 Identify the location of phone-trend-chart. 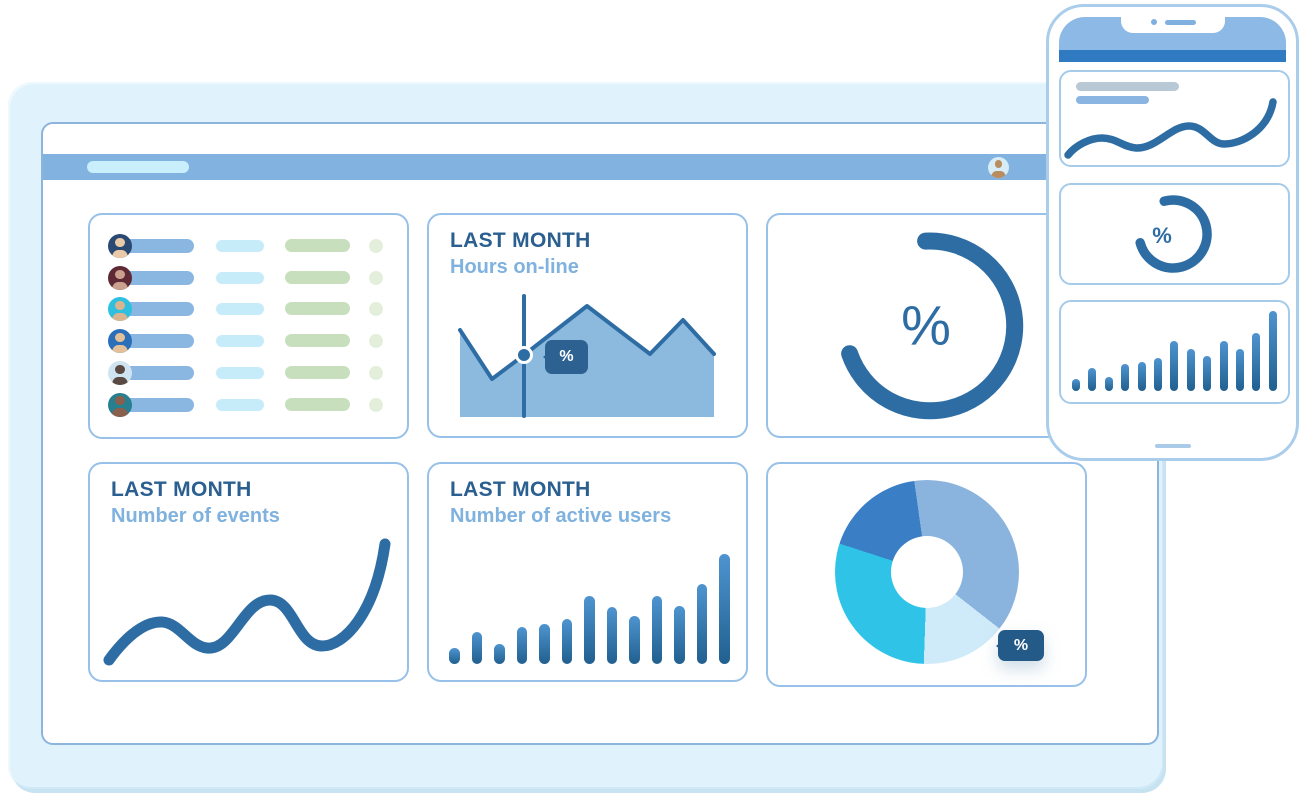
(1170, 128).